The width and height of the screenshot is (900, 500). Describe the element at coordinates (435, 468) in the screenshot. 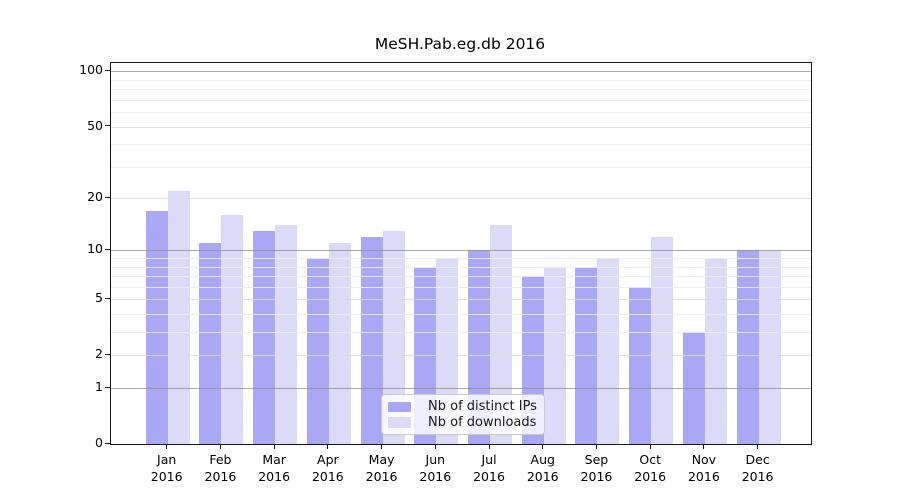

I see `x-tick-label-jun: Jun 2016` at that location.